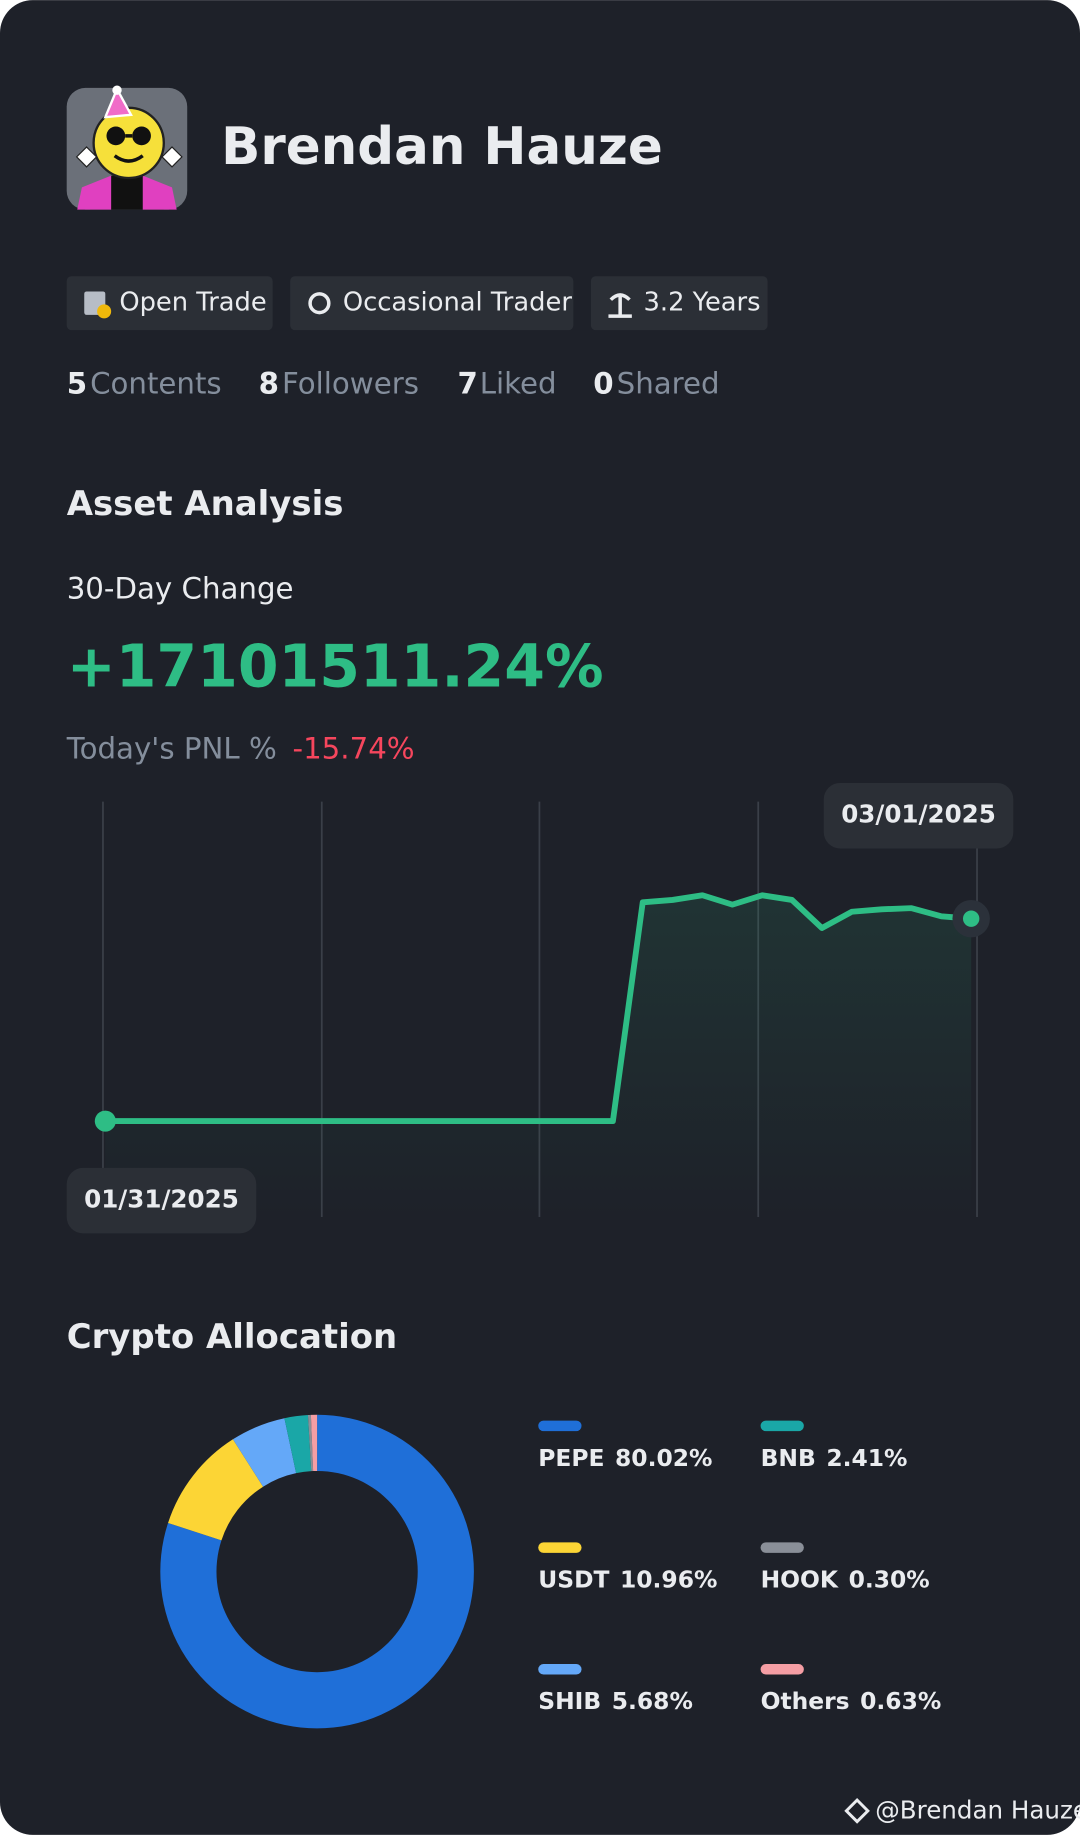 The height and width of the screenshot is (1835, 1080). Describe the element at coordinates (180, 588) in the screenshot. I see `change-label: 30-Day Change` at that location.